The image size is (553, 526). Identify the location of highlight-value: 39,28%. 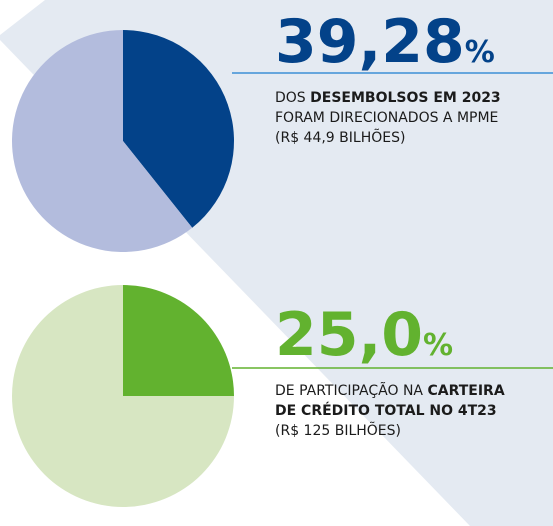
(385, 42).